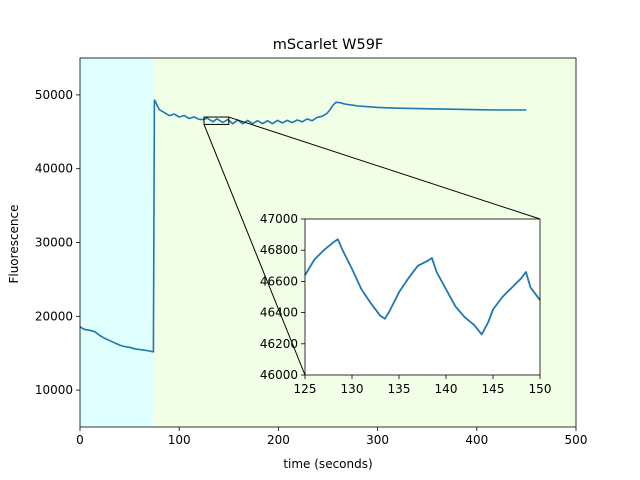 Image resolution: width=640 pixels, height=480 pixels. What do you see at coordinates (476, 440) in the screenshot?
I see `x-tick-label: 400` at bounding box center [476, 440].